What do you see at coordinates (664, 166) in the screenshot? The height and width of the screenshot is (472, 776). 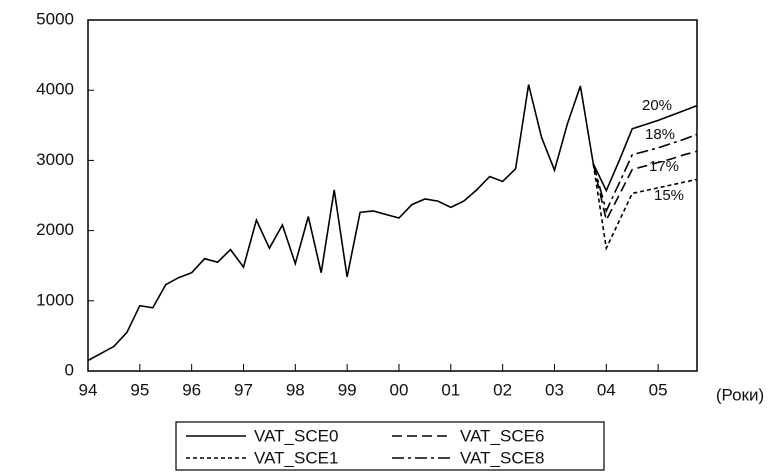 I see `annotation: 17%` at bounding box center [664, 166].